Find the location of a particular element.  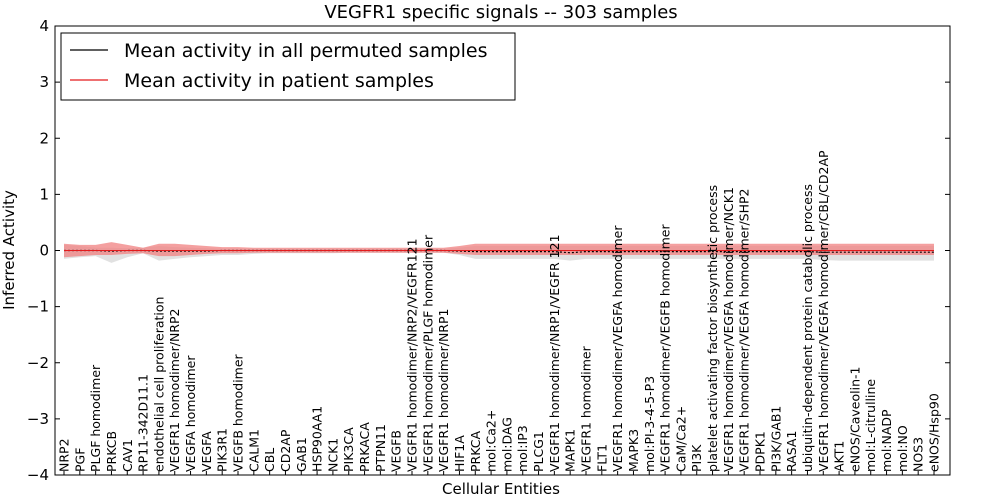

x-tick-label: mol:NADP is located at coordinates (886, 440).